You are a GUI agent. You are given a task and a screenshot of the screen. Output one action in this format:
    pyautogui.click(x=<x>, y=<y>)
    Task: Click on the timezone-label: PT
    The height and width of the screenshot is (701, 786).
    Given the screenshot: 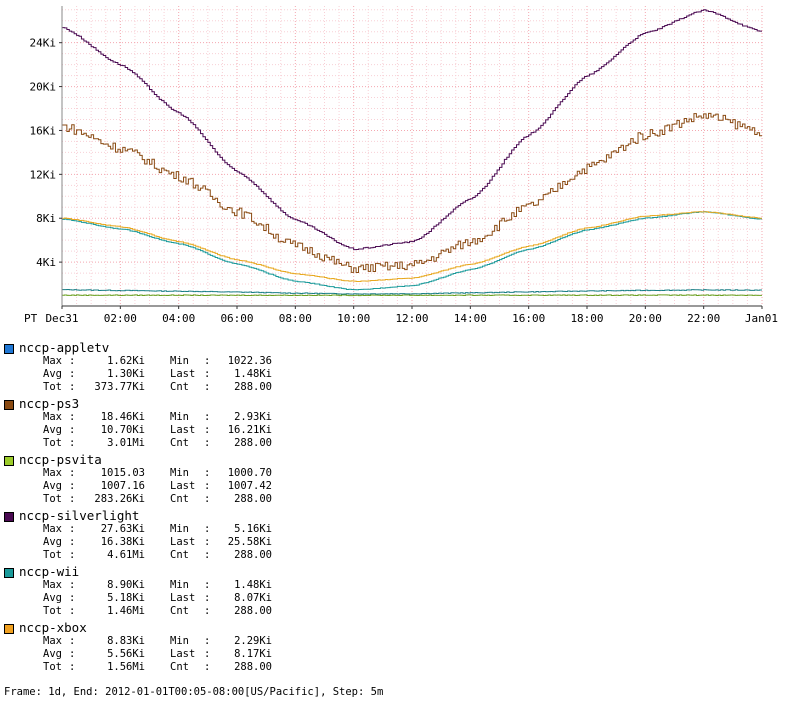 What is the action you would take?
    pyautogui.click(x=31, y=318)
    